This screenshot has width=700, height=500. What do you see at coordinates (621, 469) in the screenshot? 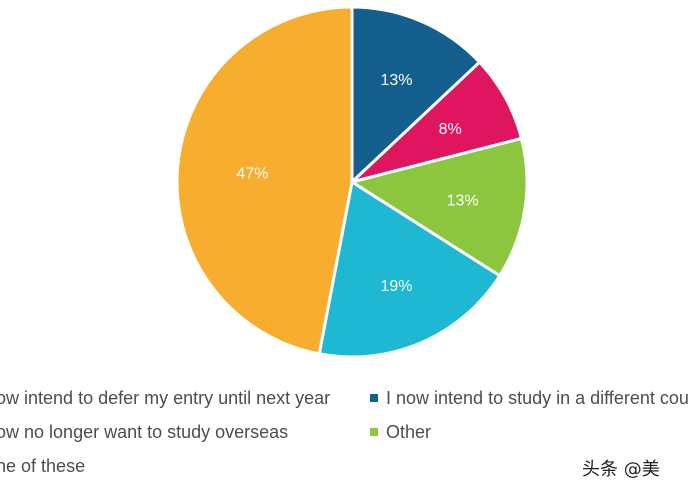
I see `watermark-text: 头条 @美` at bounding box center [621, 469].